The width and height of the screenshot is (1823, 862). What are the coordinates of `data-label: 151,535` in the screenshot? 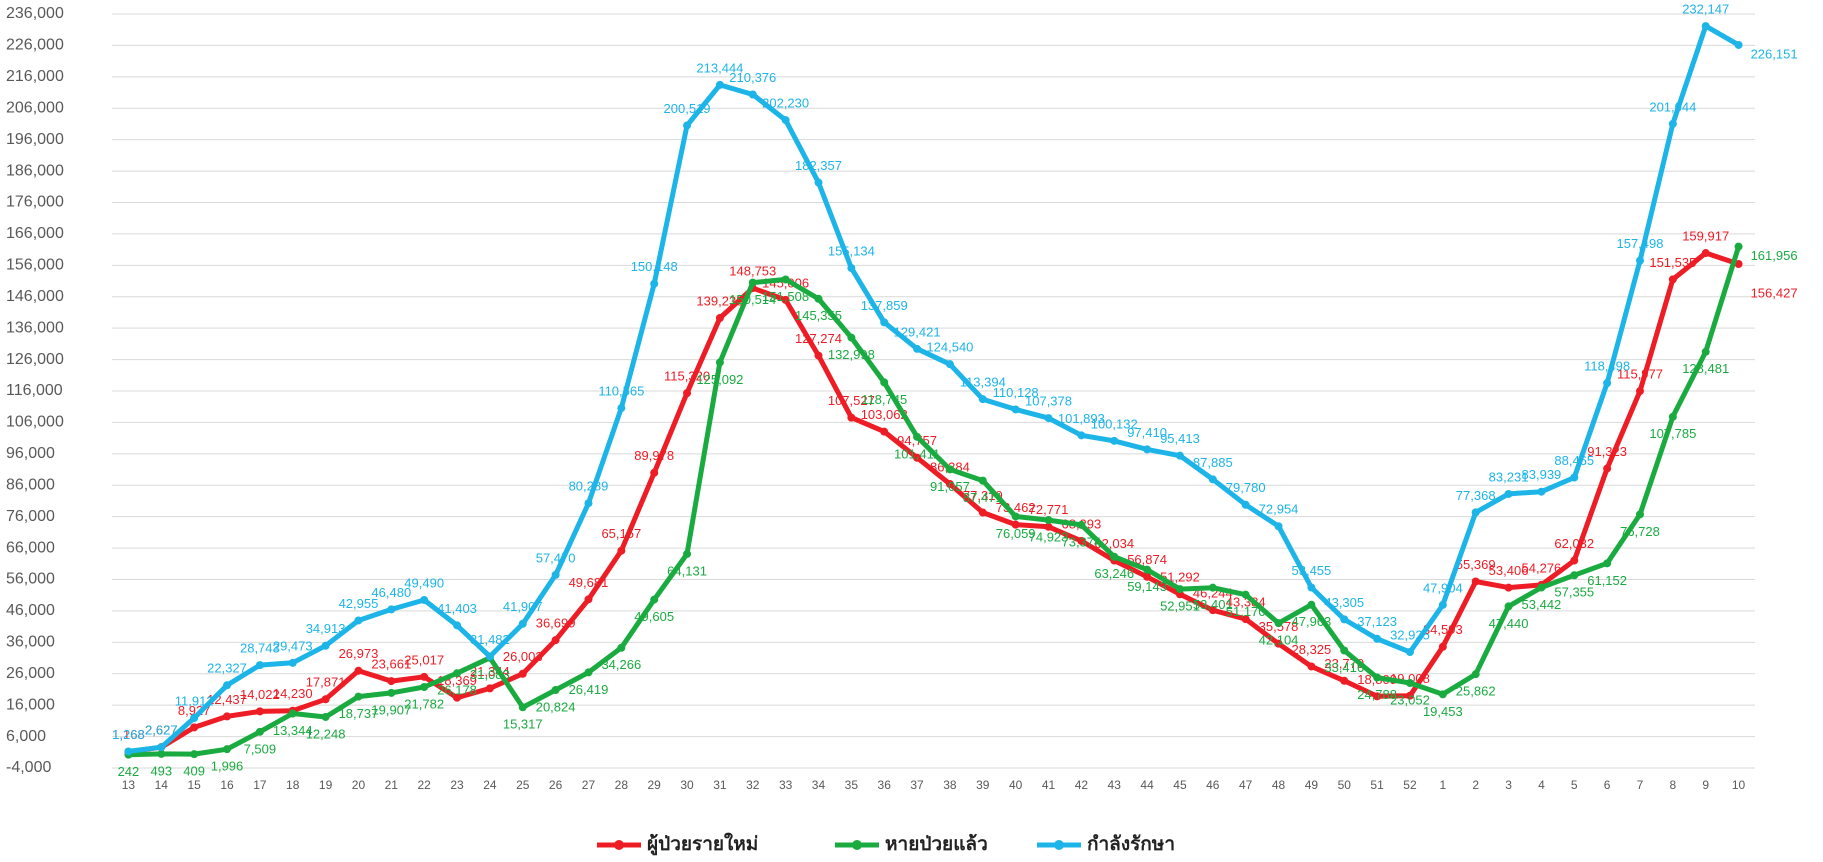 It's located at (1672, 262).